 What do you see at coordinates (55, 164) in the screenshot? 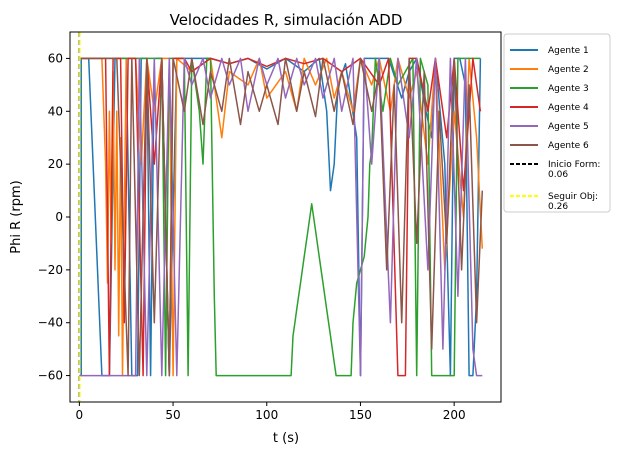
I see `y-tick-label: 20` at bounding box center [55, 164].